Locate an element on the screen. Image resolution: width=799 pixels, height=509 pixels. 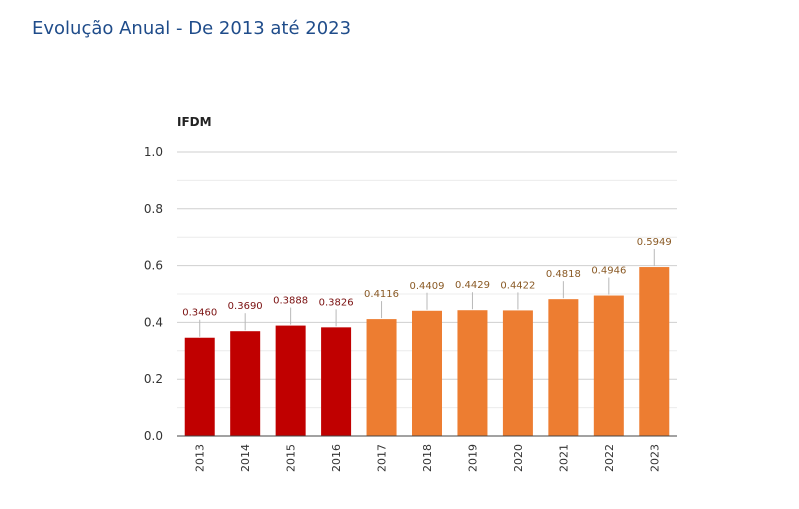
y-axis-title: IFDM is located at coordinates (194, 122).